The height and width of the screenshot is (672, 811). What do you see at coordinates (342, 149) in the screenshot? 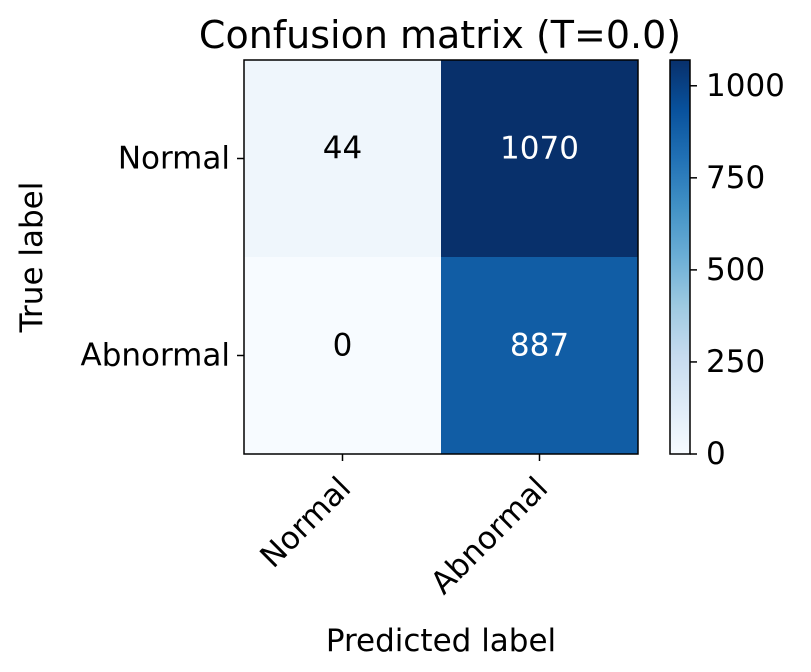
I see `cell-value-label: 44` at bounding box center [342, 149].